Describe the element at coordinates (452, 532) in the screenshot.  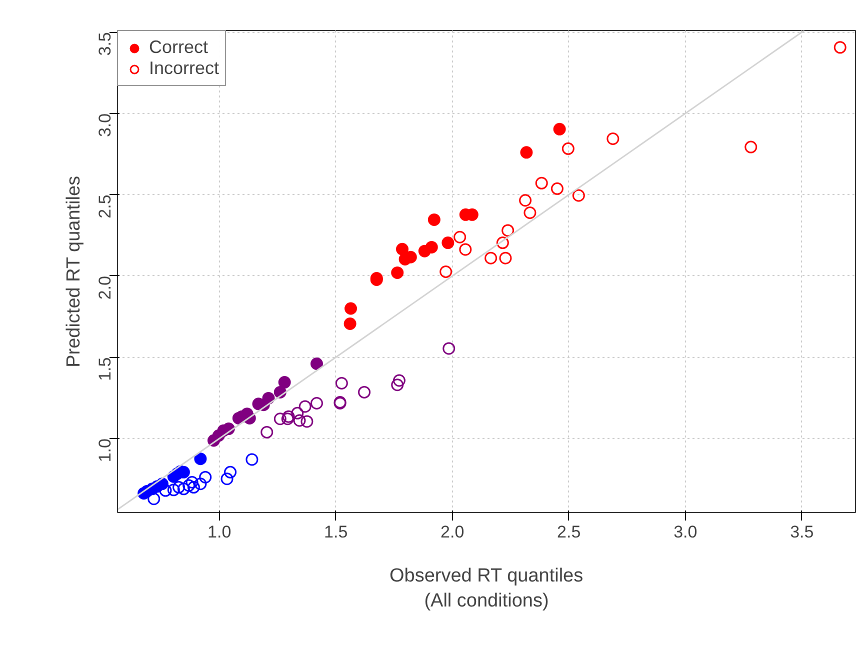
I see `x-tick-label: 2.0` at that location.